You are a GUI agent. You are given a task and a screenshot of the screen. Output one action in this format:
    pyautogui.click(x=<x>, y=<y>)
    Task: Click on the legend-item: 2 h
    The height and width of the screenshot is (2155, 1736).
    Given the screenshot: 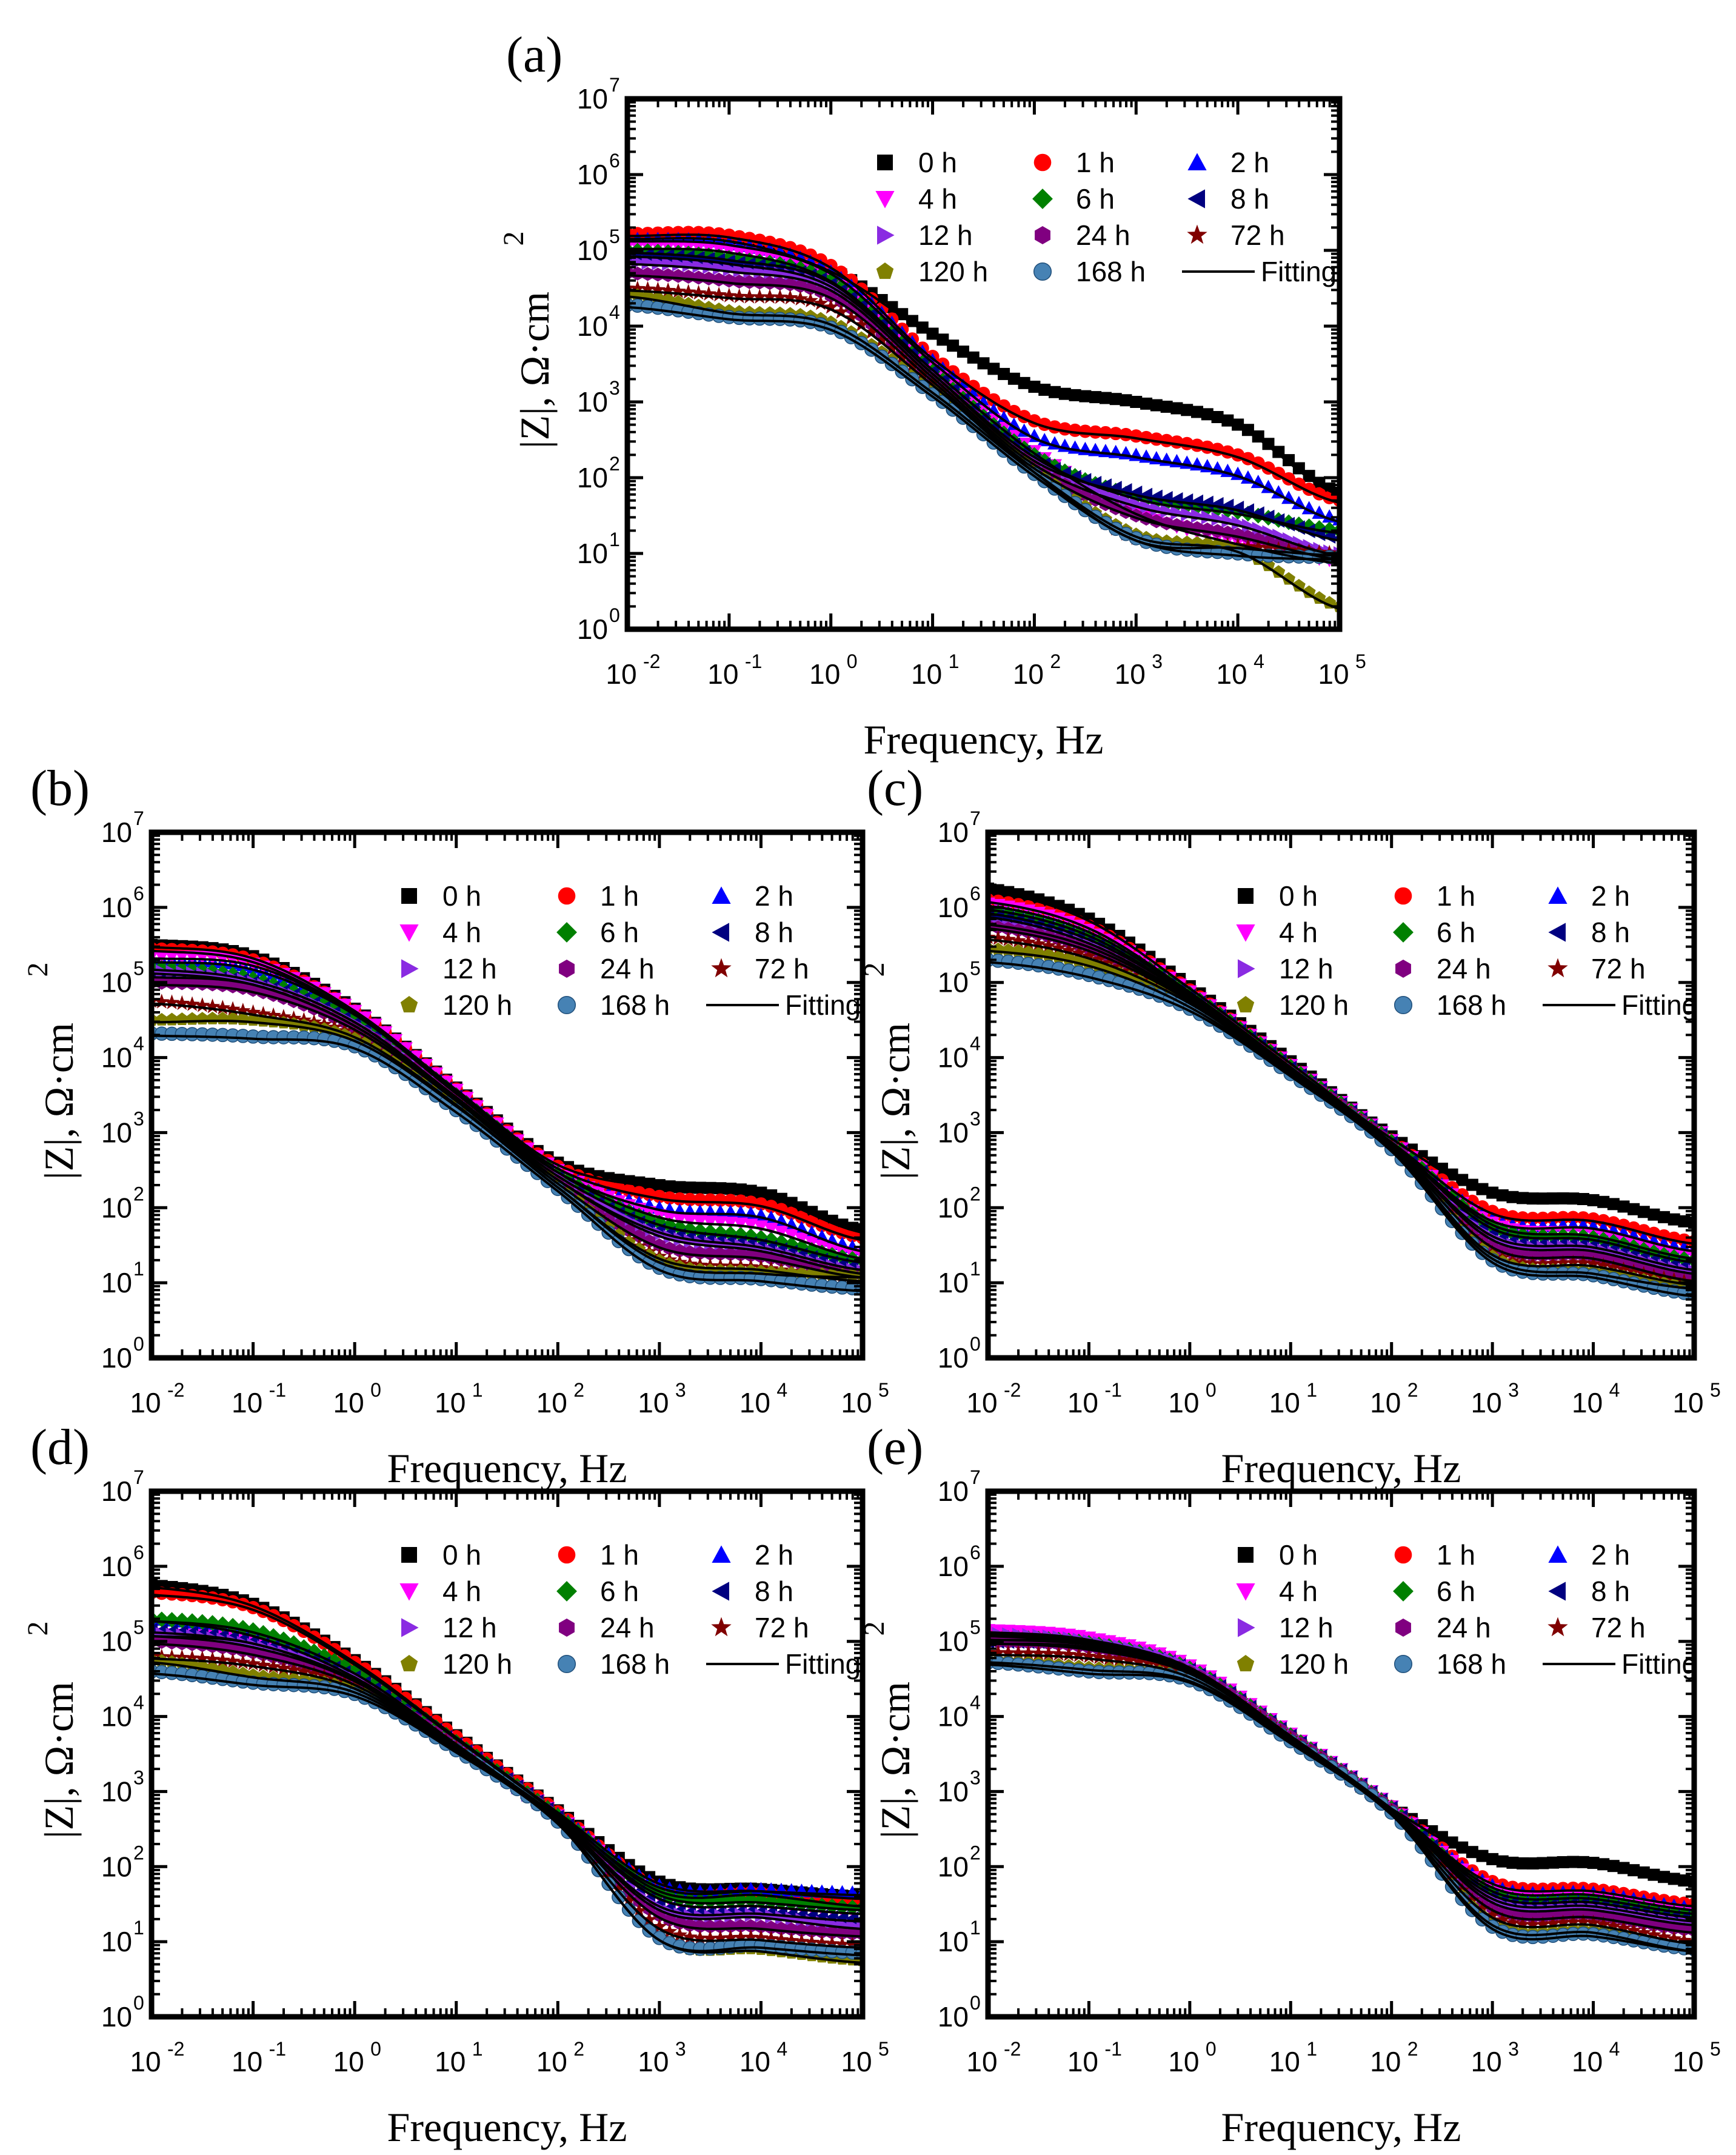 What is the action you would take?
    pyautogui.click(x=753, y=1555)
    